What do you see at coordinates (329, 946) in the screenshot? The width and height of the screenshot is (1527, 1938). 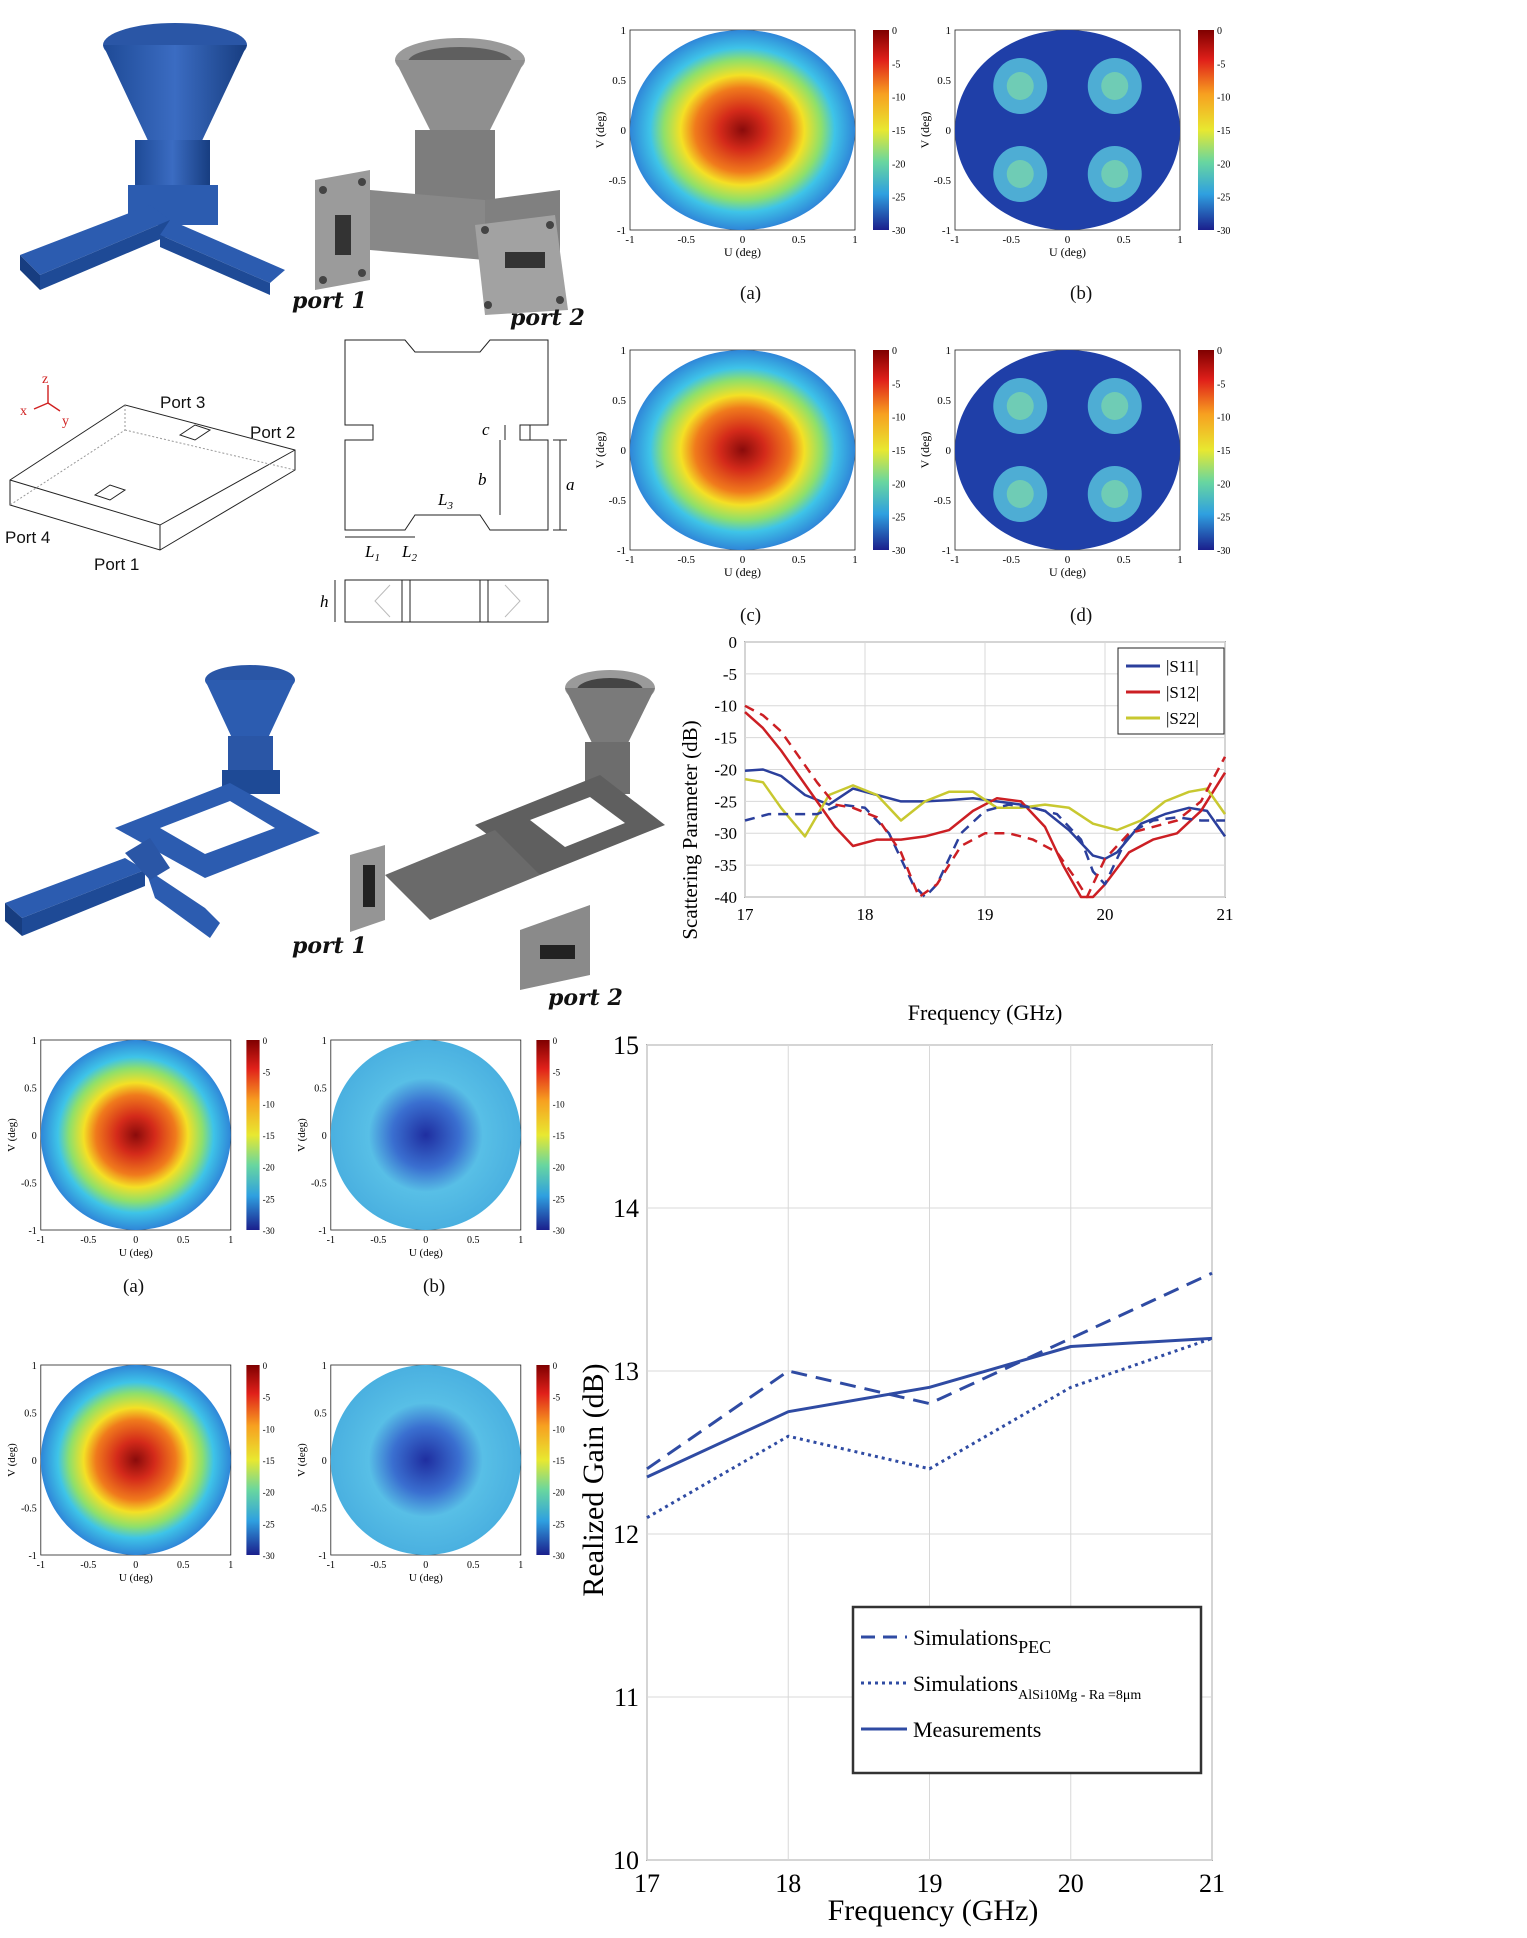 I see `bottom-port1-label: port 1` at bounding box center [329, 946].